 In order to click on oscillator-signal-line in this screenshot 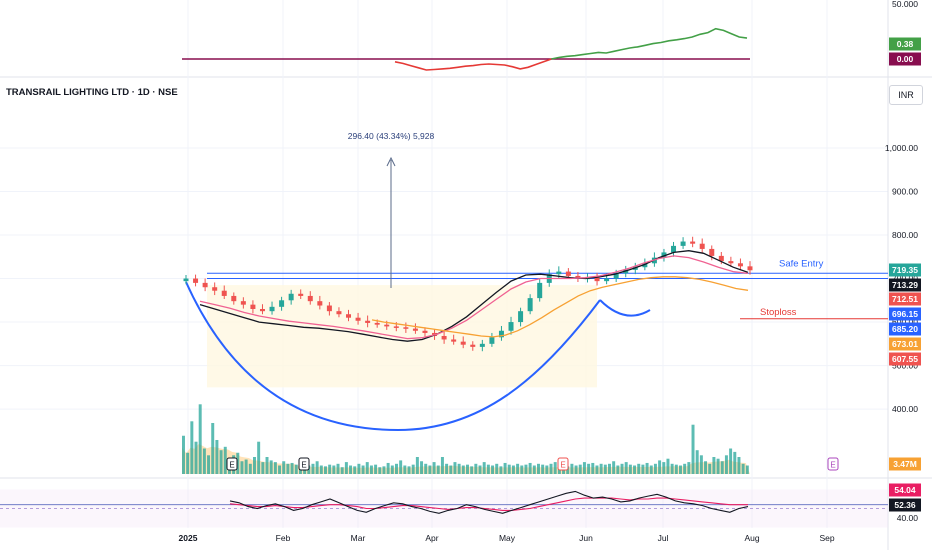, I will do `click(488, 504)`.